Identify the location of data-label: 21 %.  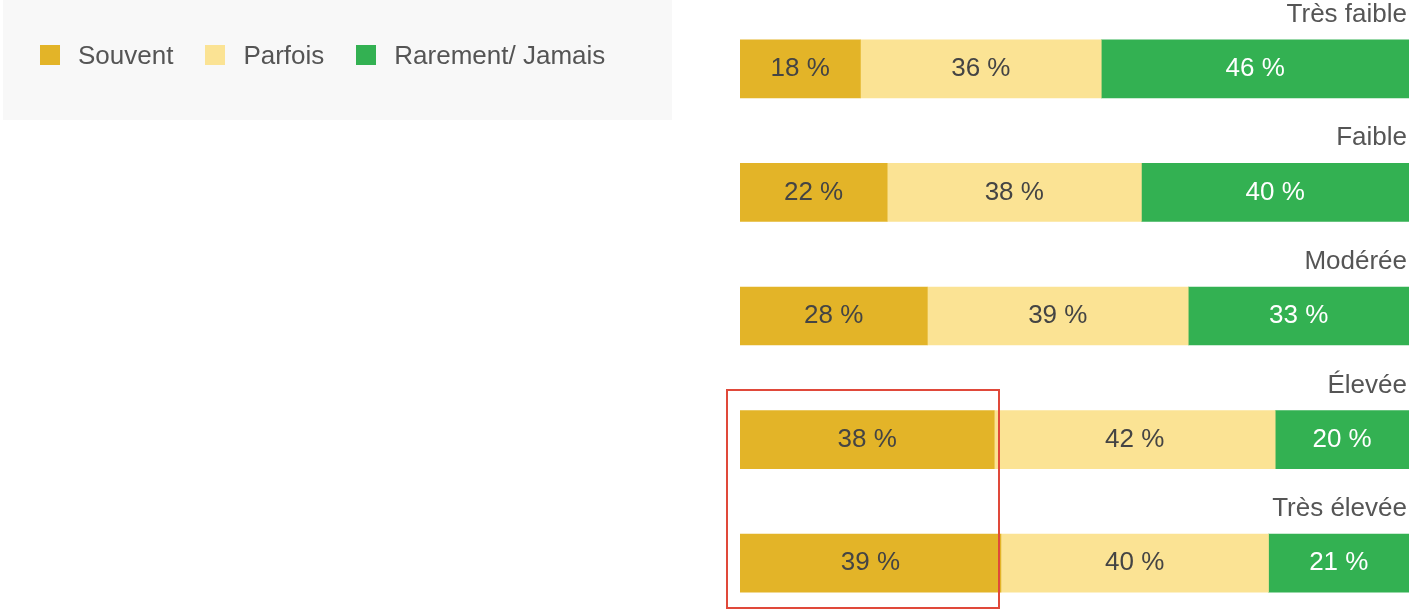
(1339, 561).